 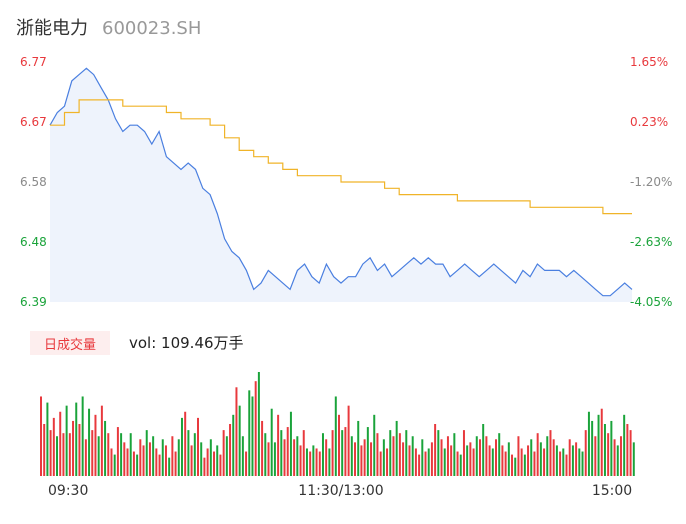 What do you see at coordinates (33, 302) in the screenshot?
I see `y-tick-left: 6.39` at bounding box center [33, 302].